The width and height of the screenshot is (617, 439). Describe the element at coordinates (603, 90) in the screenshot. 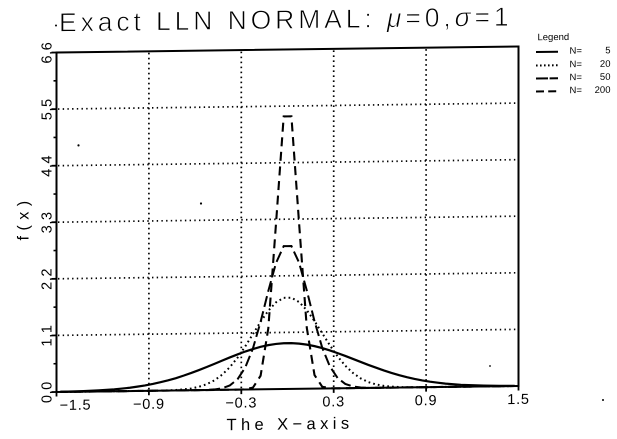

I see `svg-text: 200` at that location.